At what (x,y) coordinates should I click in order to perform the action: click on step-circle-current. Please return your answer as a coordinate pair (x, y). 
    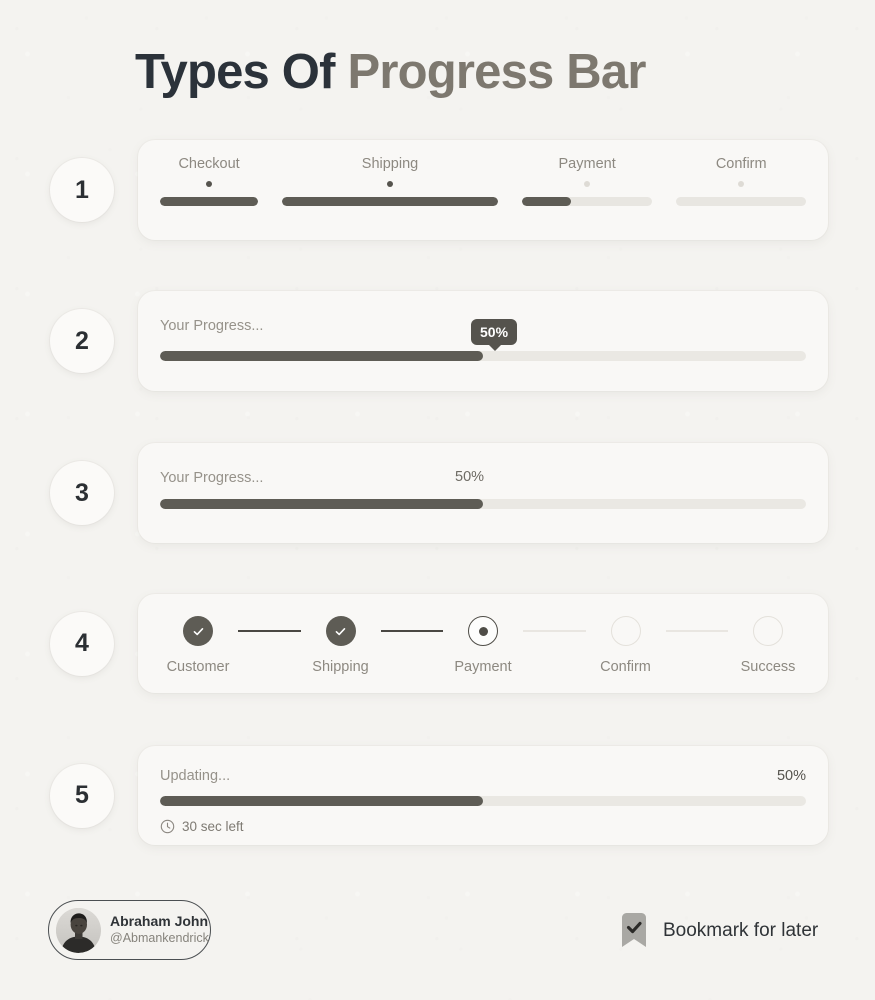
    Looking at the image, I should click on (483, 631).